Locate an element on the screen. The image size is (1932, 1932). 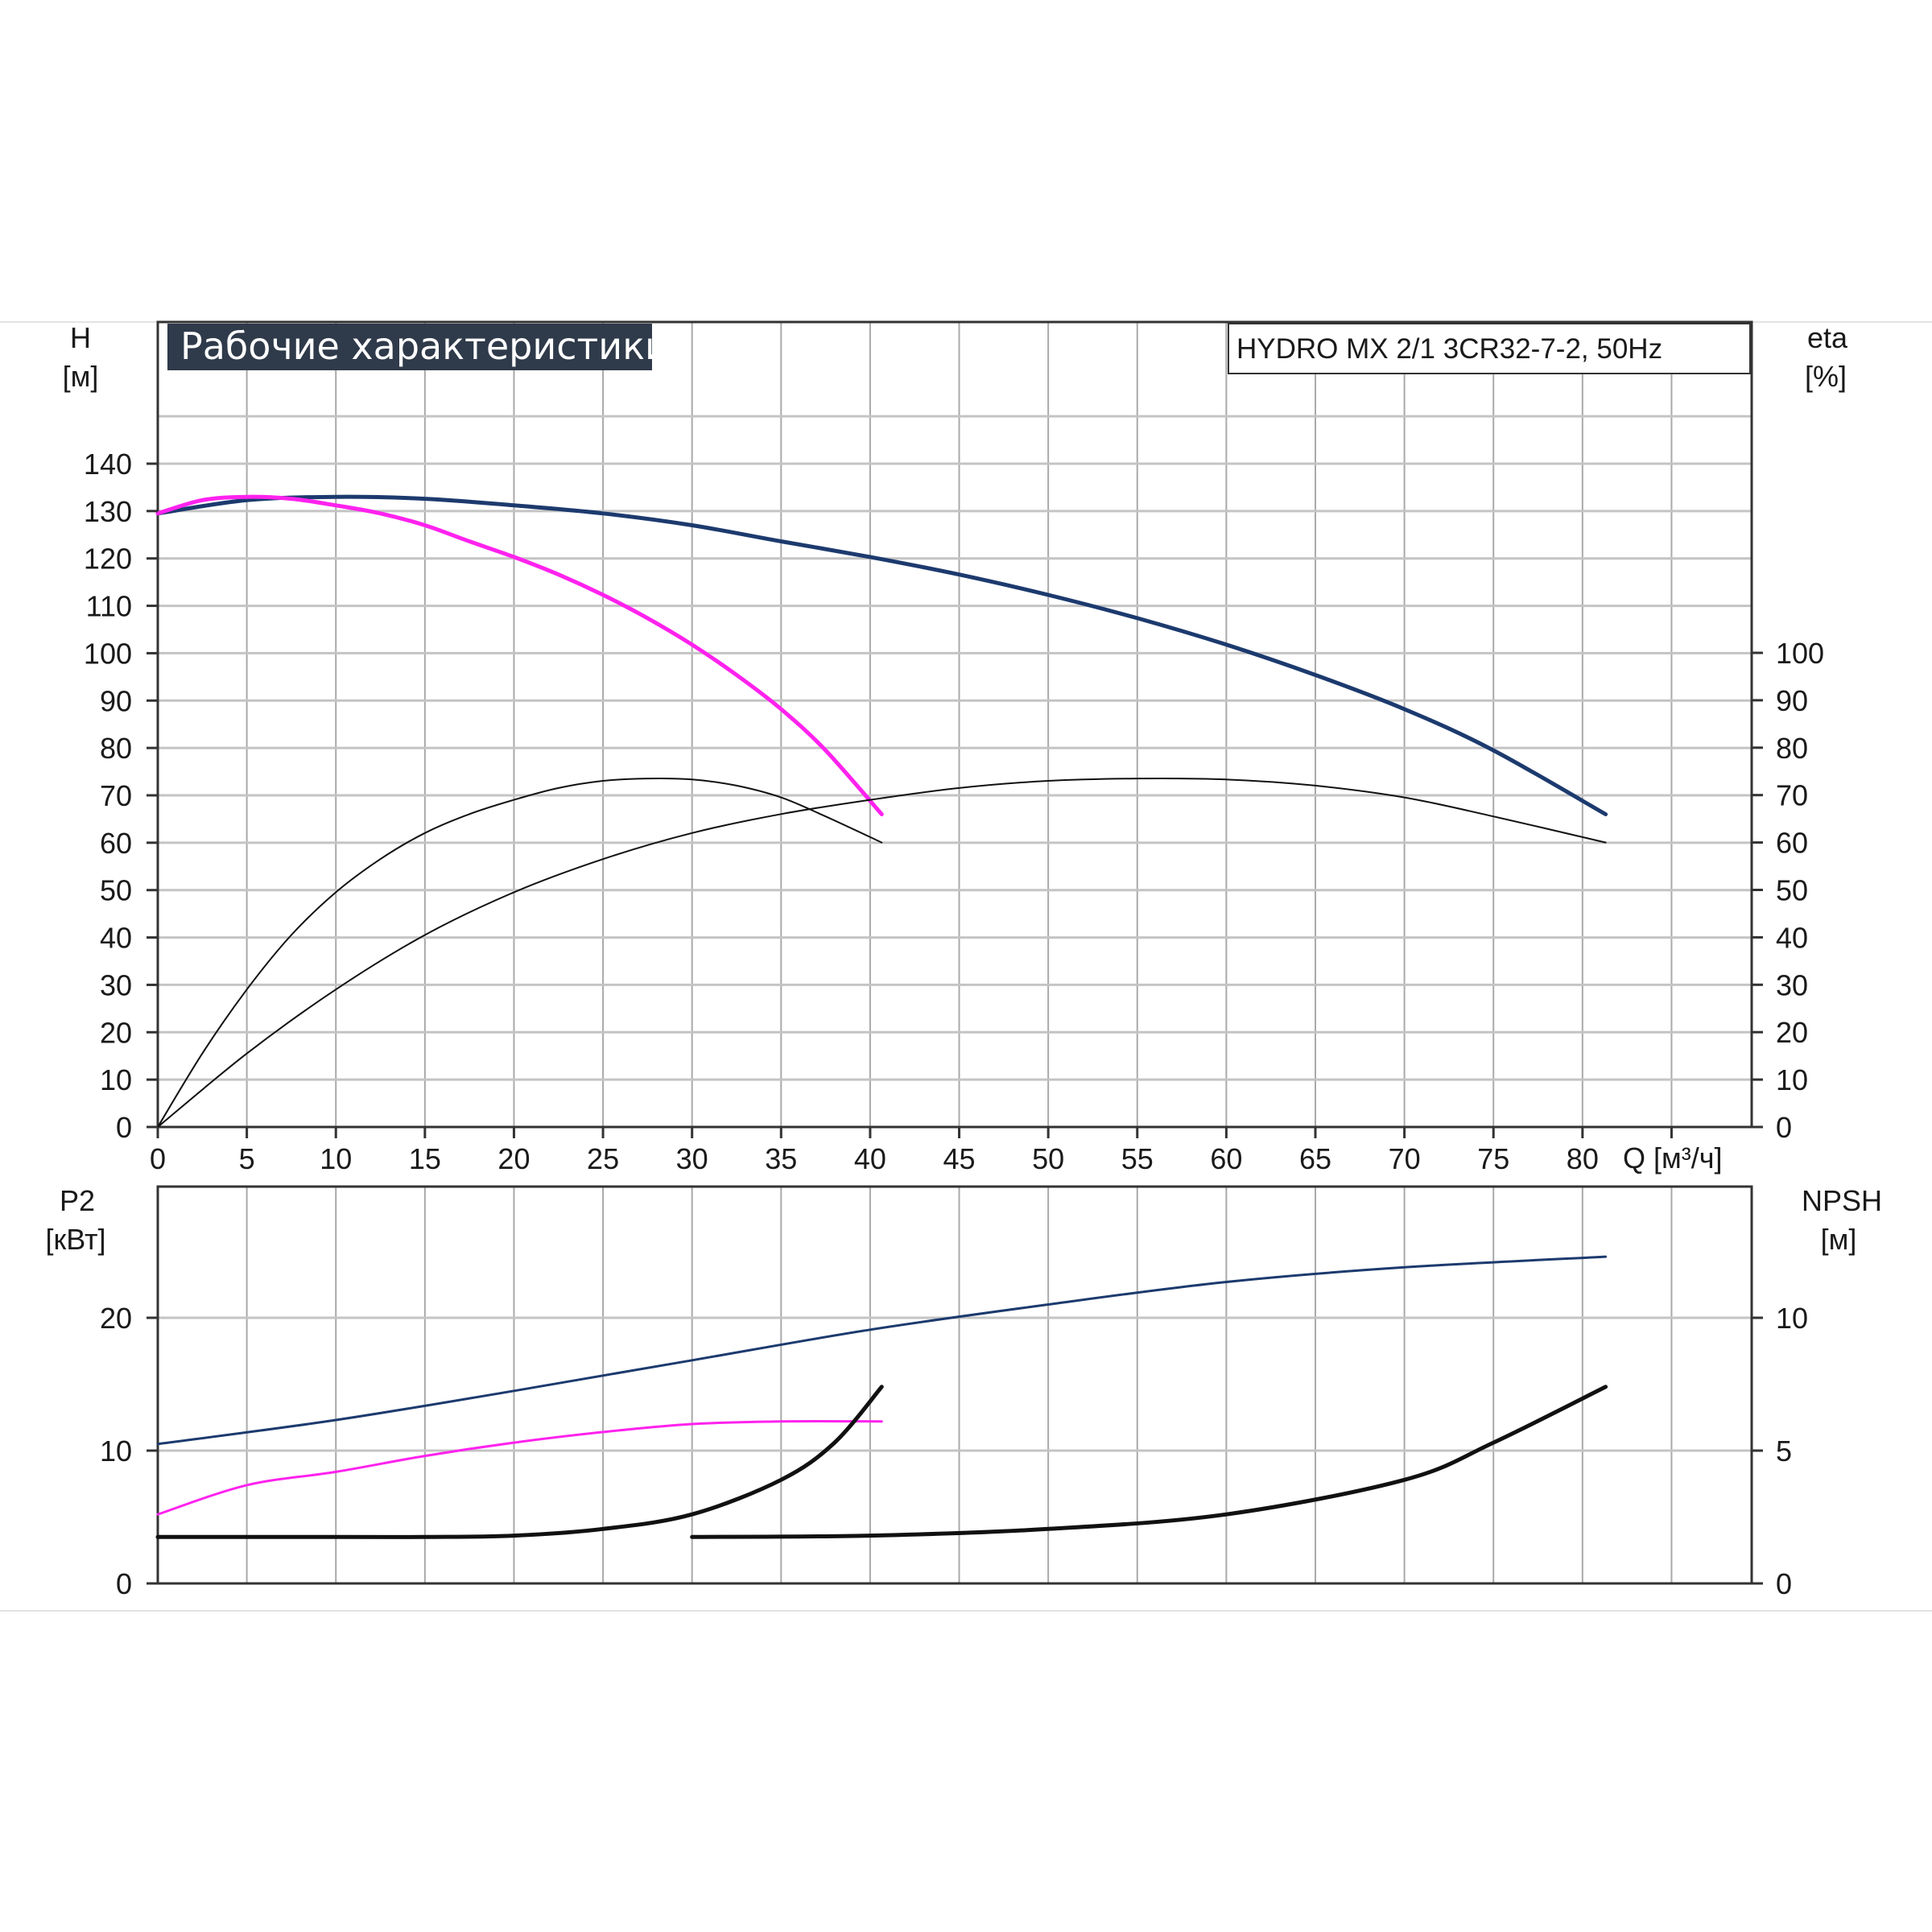
h-tick-label: 110 is located at coordinates (109, 606).